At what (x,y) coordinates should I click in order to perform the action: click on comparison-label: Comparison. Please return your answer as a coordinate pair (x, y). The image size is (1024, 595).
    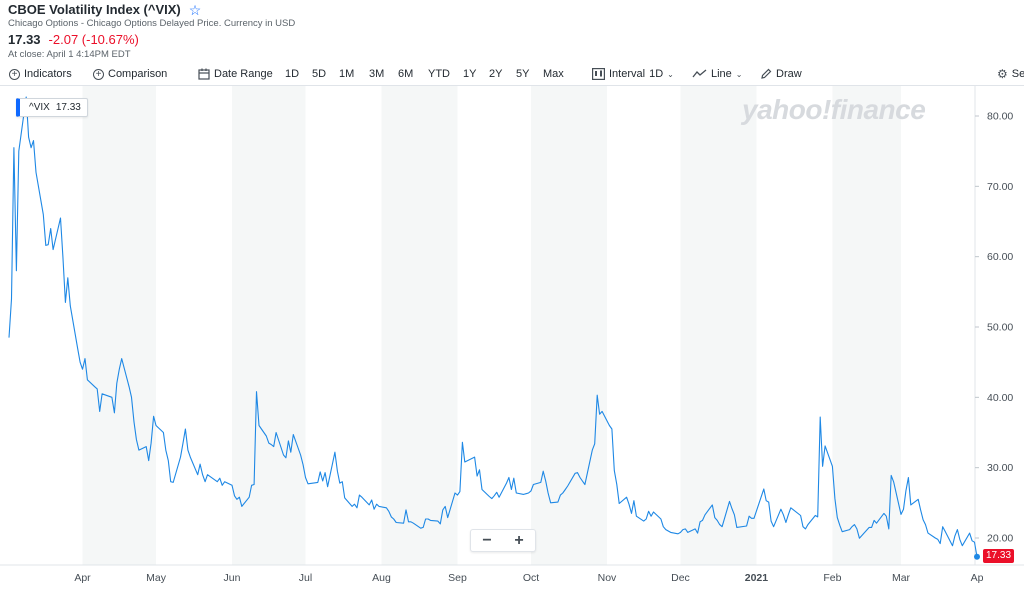
    Looking at the image, I should click on (138, 74).